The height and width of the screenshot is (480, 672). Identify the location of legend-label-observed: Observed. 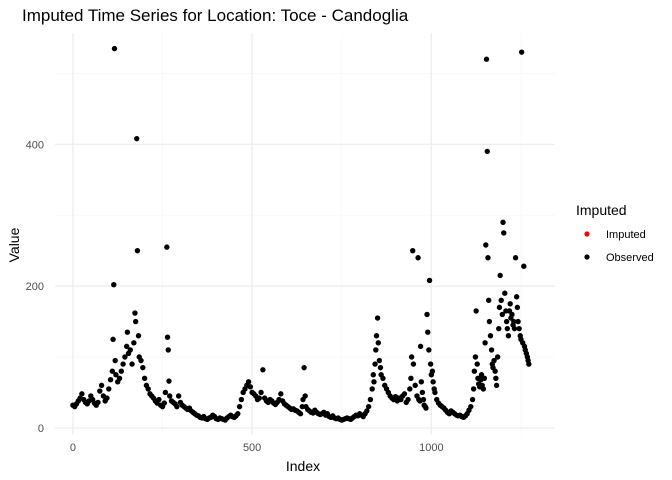
(630, 258).